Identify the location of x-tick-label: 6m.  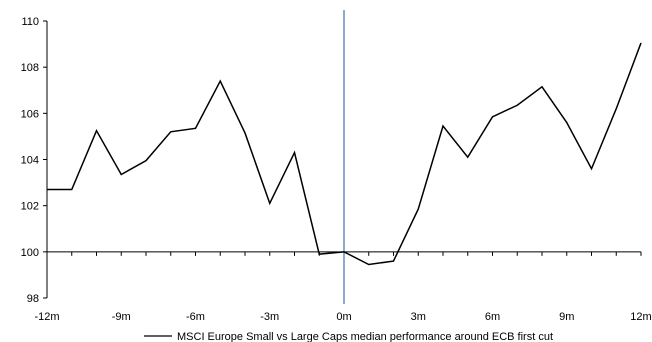
(492, 317).